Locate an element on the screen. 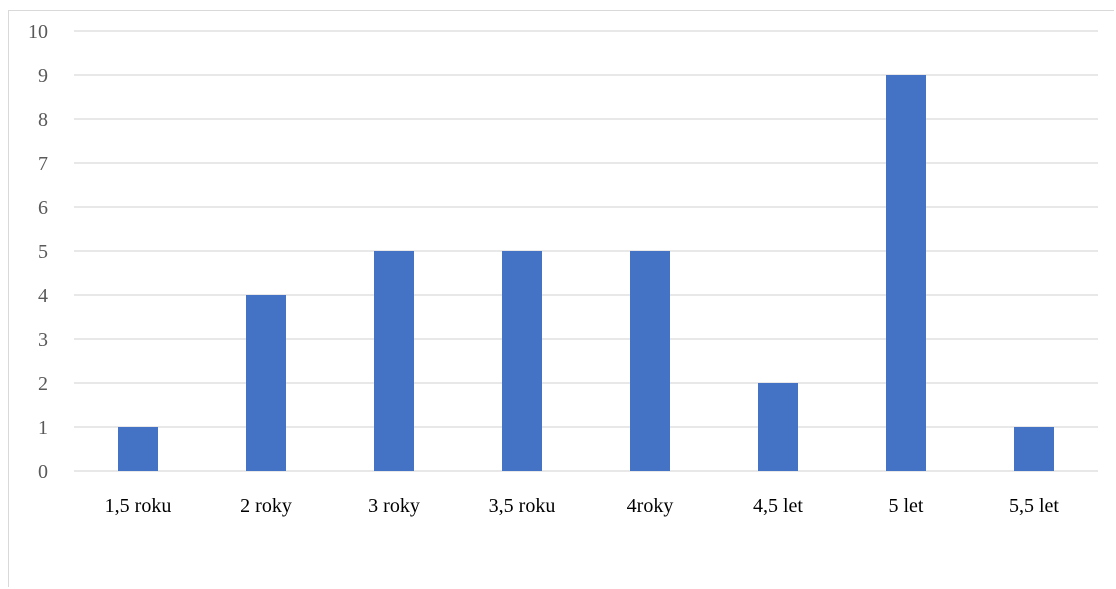  x-tick-label: 4,5 let is located at coordinates (778, 506).